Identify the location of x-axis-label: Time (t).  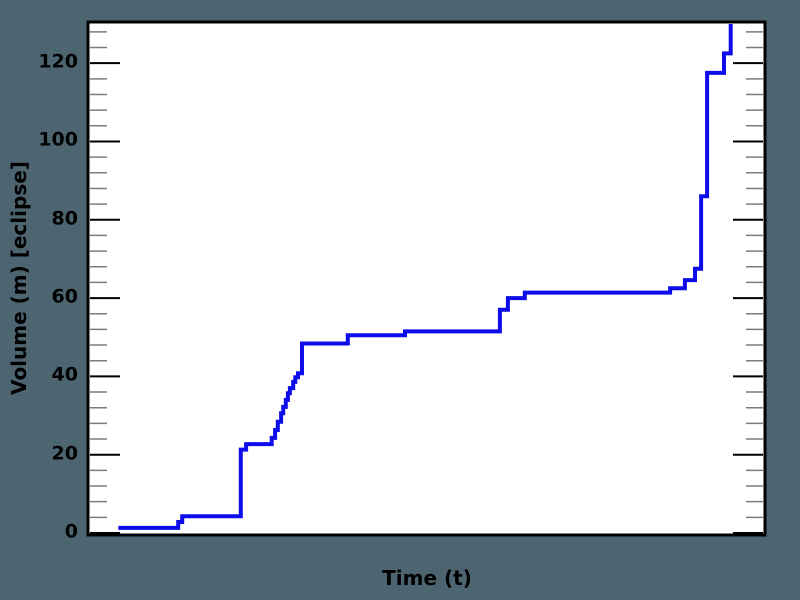
(427, 578).